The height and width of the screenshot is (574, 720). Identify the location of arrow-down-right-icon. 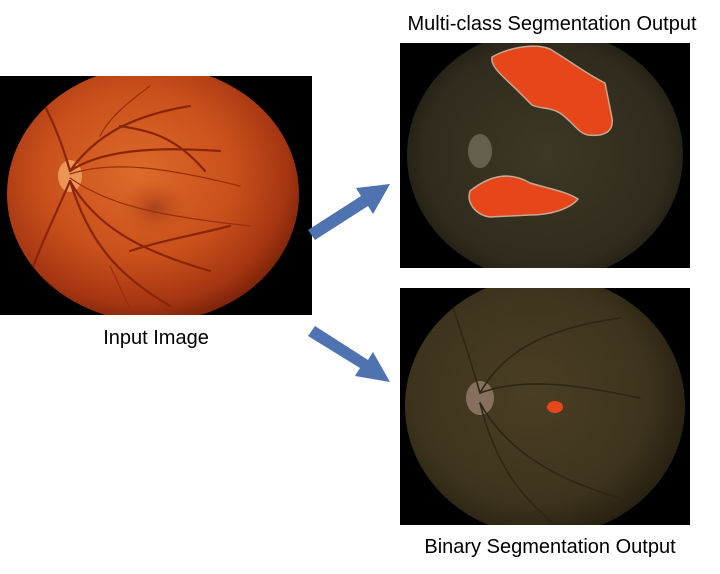
(349, 354).